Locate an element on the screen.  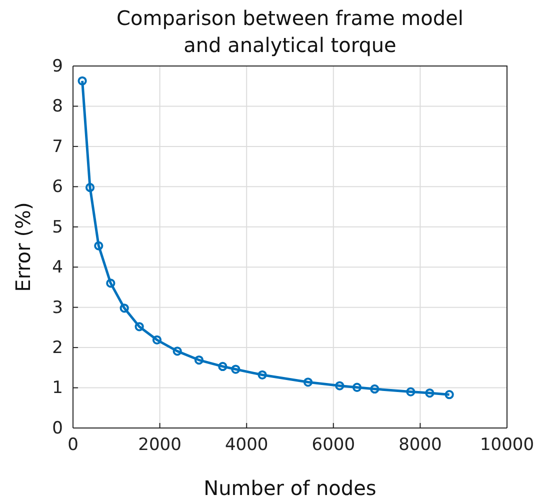
x-tick-label: 4000 is located at coordinates (246, 445).